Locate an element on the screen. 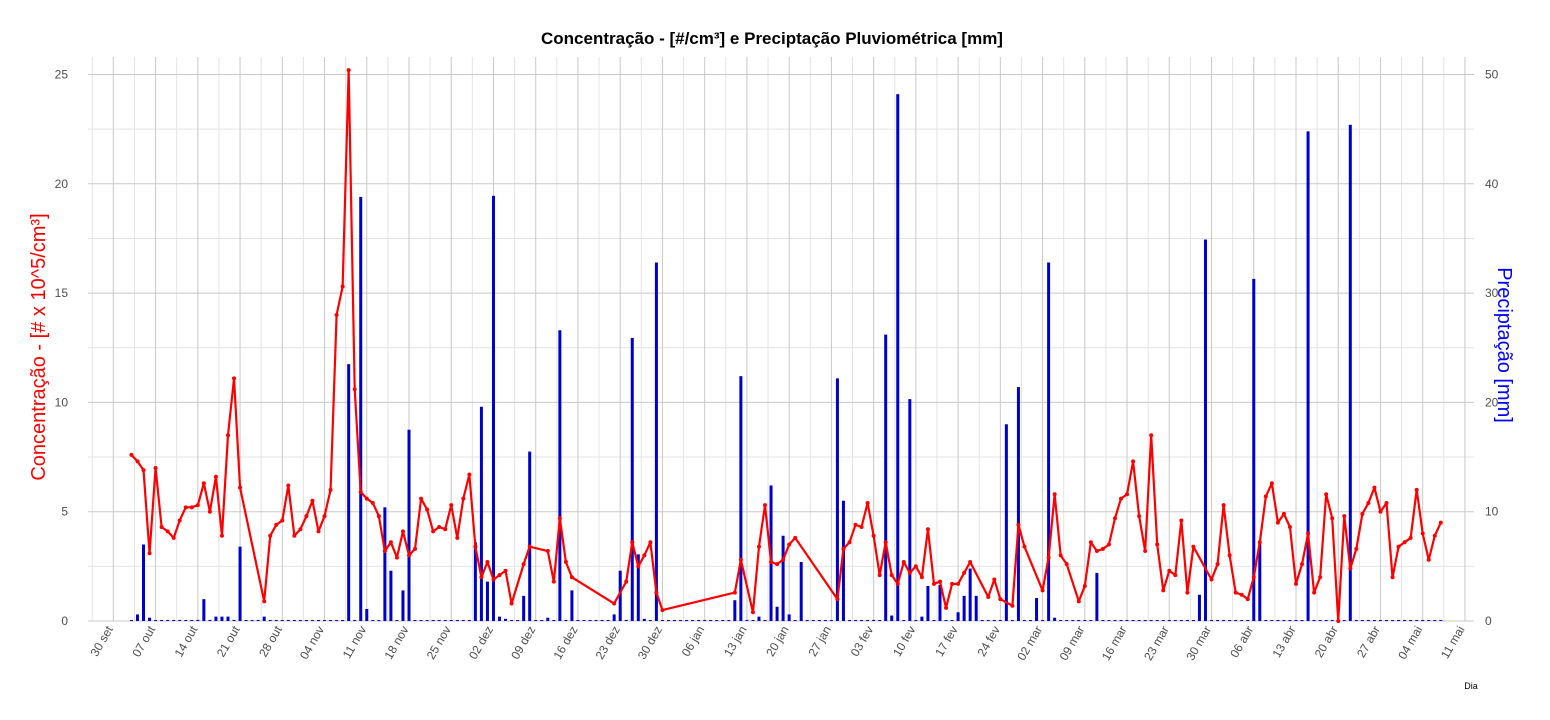 The height and width of the screenshot is (720, 1550). x-tick-label: 23 mar is located at coordinates (1156, 643).